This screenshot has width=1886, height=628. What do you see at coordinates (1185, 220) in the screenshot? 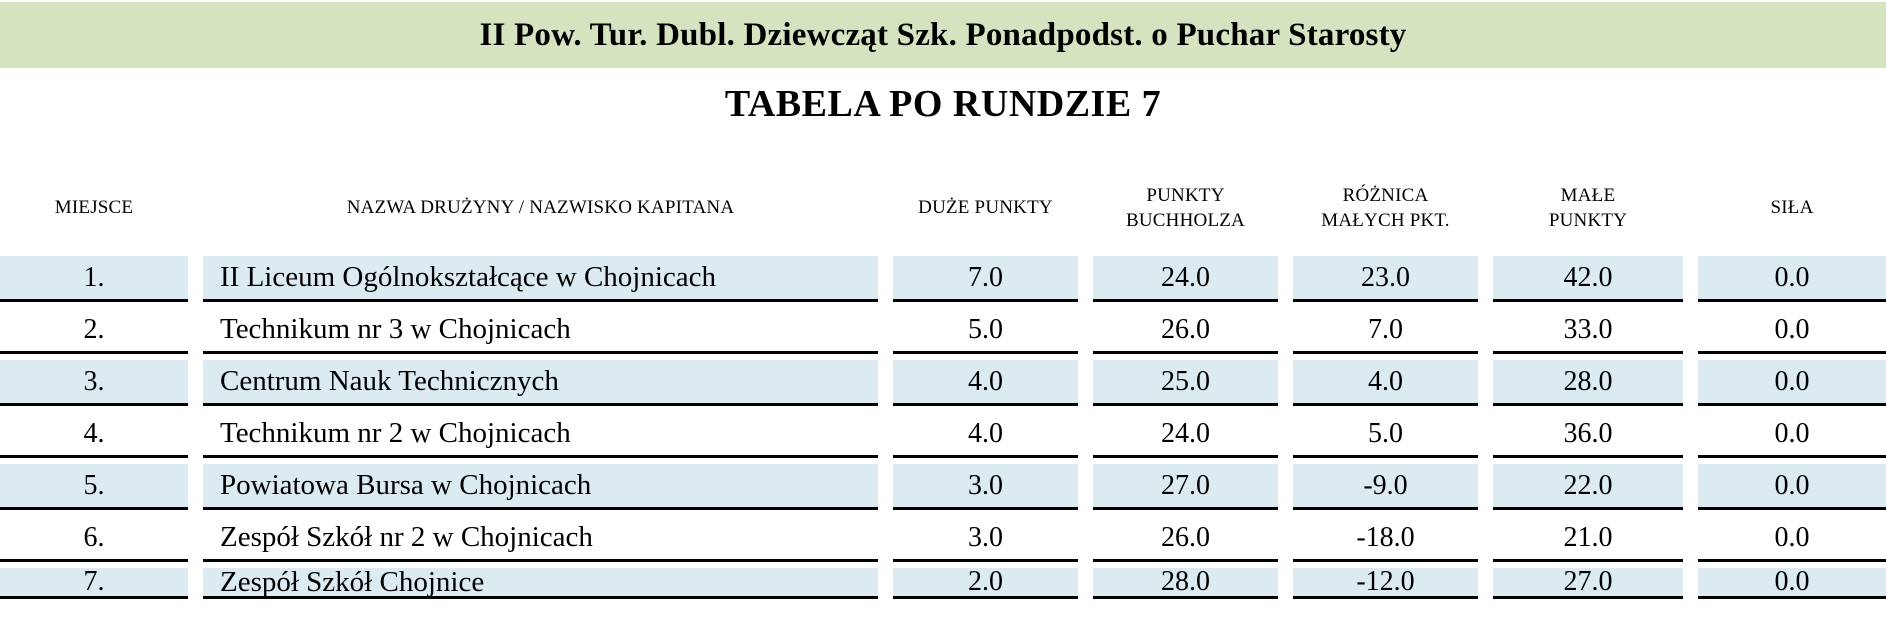
I see `column-header-line: BUCHHOLZA` at bounding box center [1185, 220].